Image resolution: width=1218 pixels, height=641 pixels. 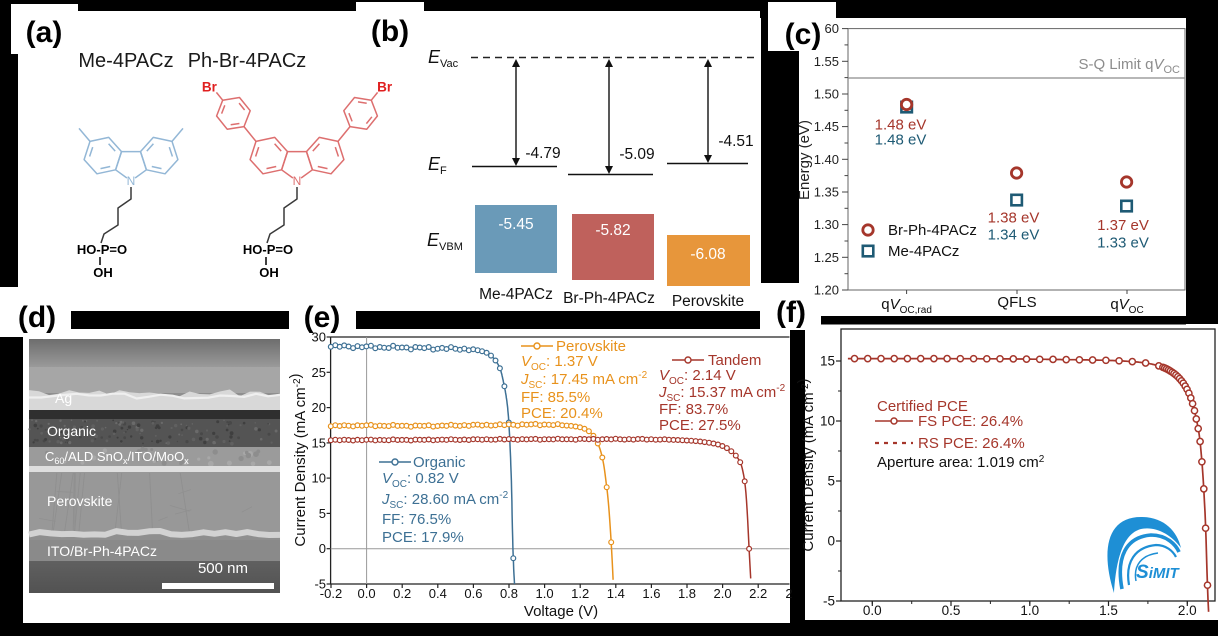 I want to click on svg-text: FF: 83.7%, so click(x=693, y=409).